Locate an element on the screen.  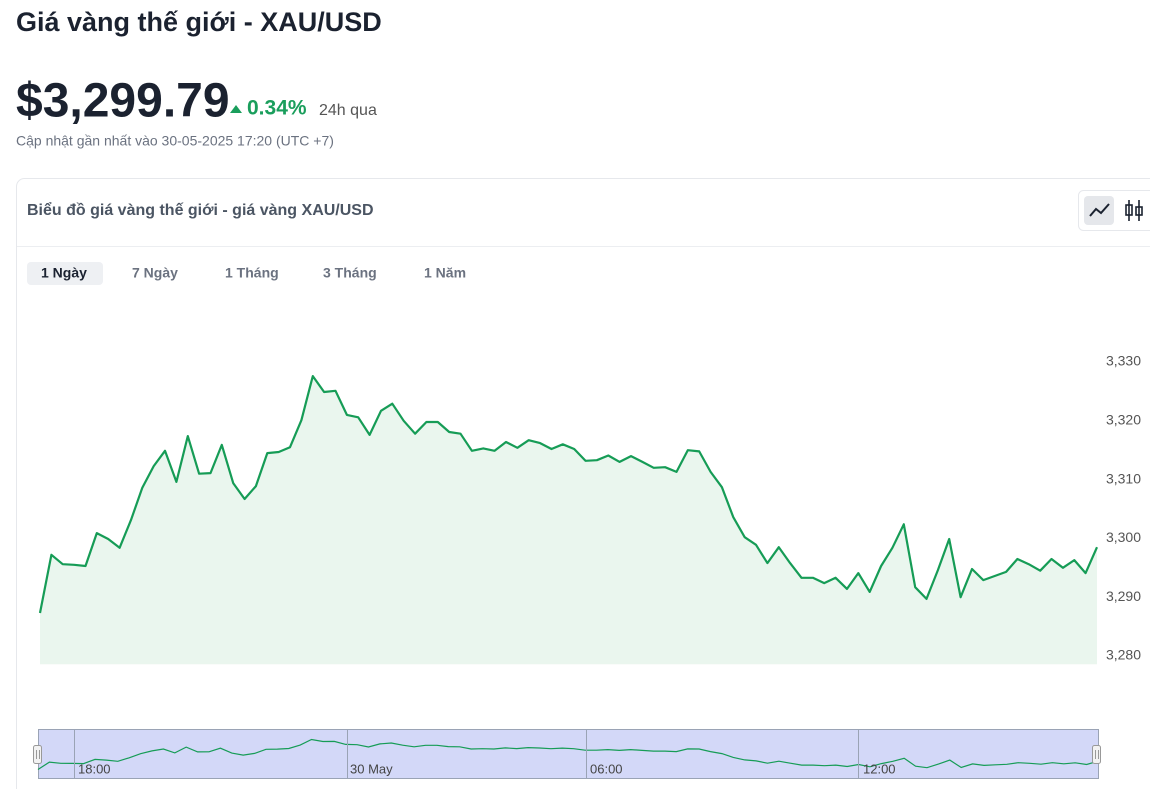
navigator-label: 18:00 is located at coordinates (94, 768).